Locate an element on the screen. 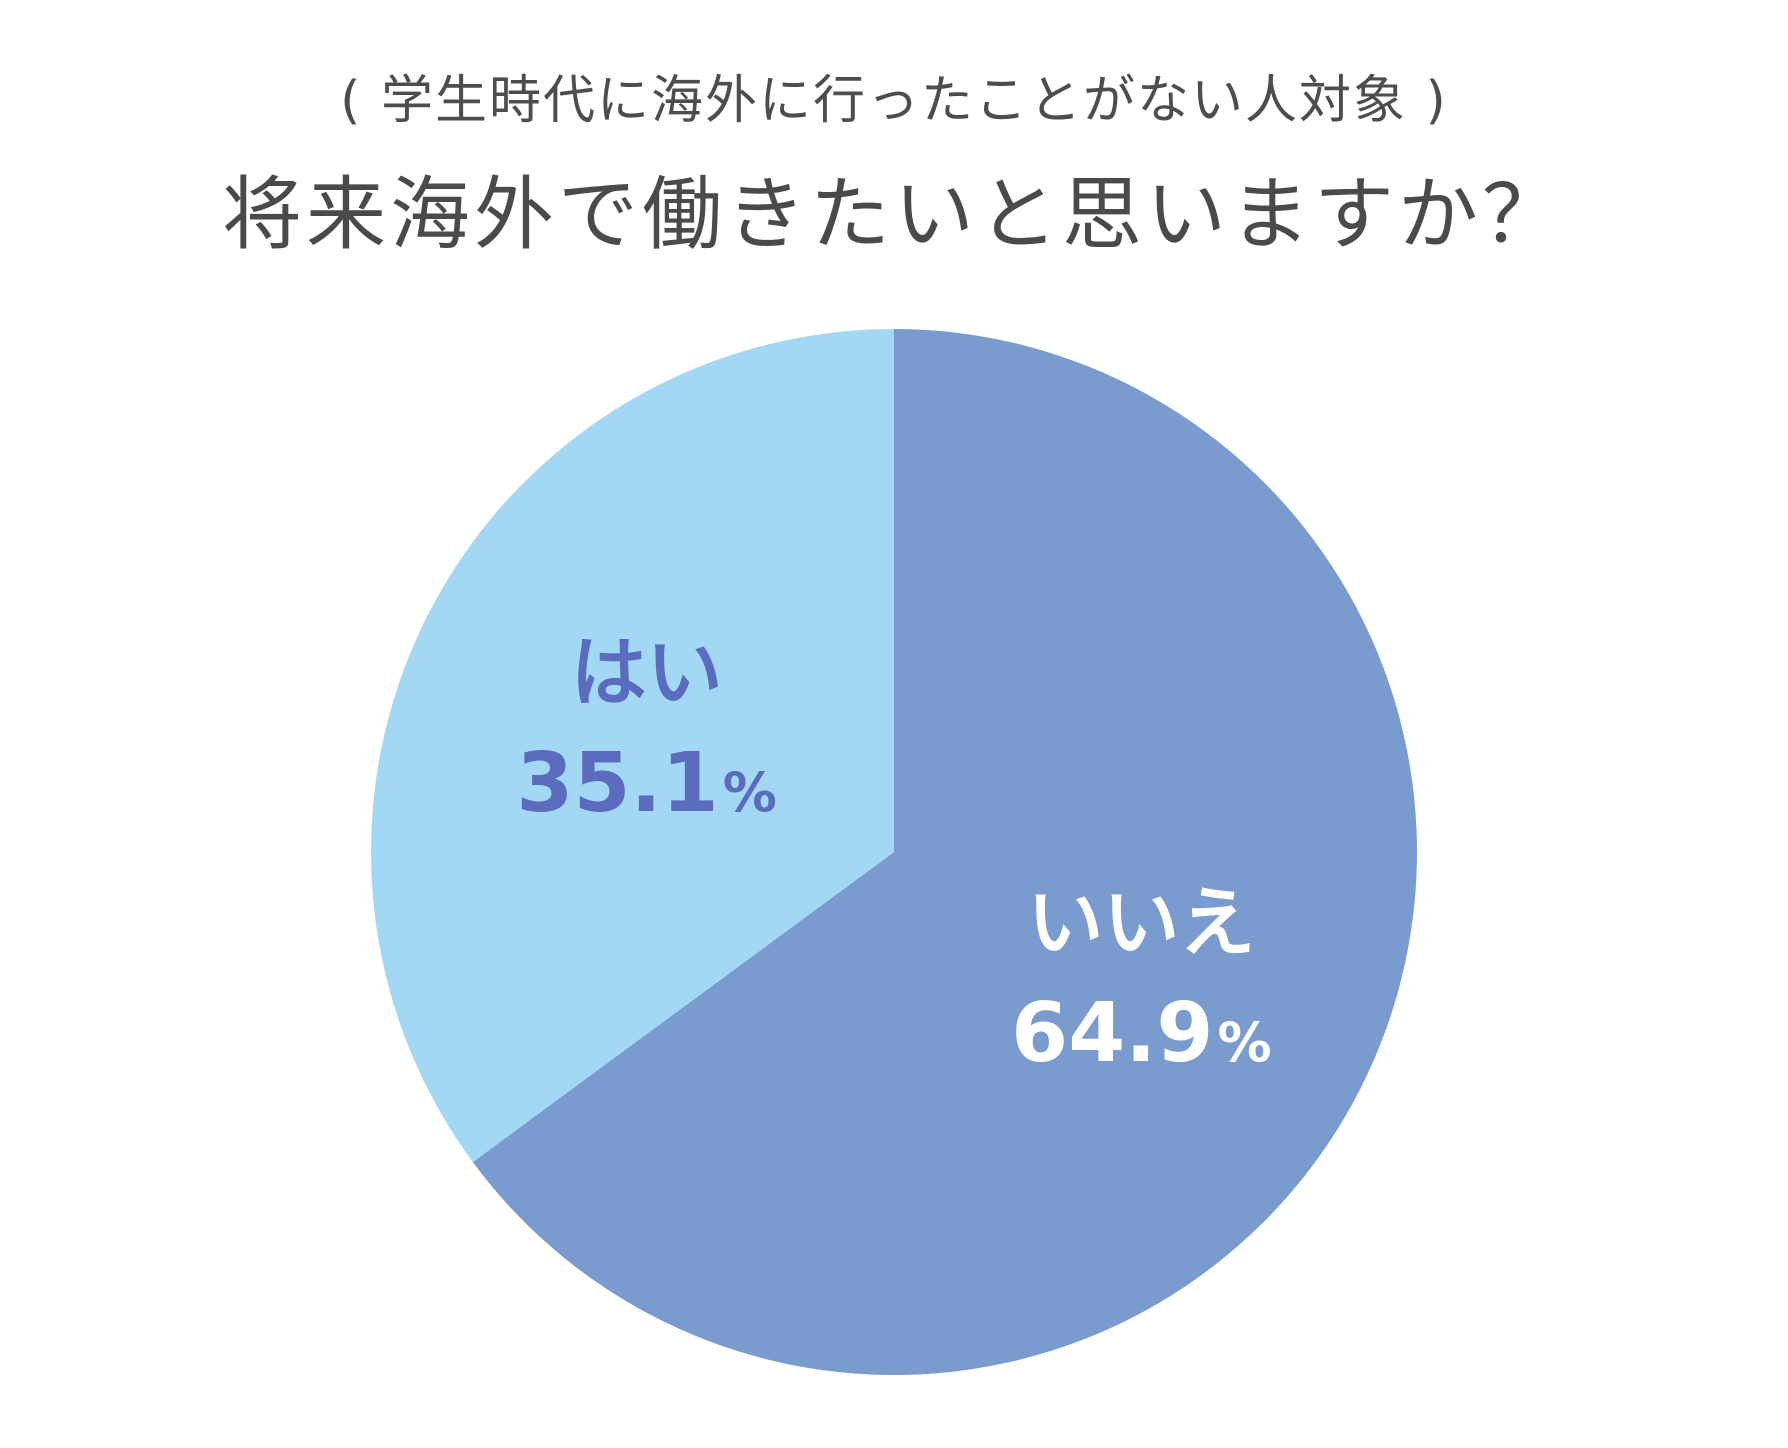 The width and height of the screenshot is (1788, 1448). slice-value-1: 64.9% is located at coordinates (1141, 1033).